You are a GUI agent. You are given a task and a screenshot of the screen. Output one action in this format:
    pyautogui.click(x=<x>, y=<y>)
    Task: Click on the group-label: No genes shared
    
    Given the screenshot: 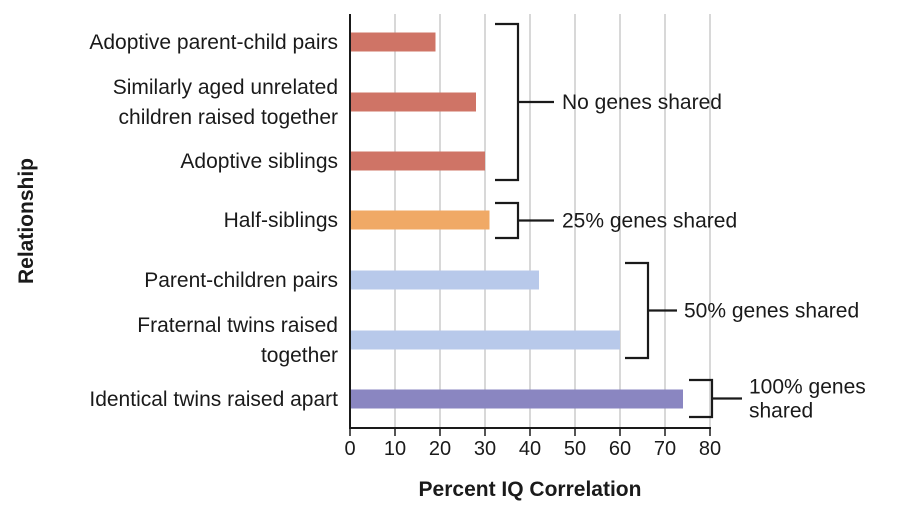 What is the action you would take?
    pyautogui.click(x=642, y=102)
    